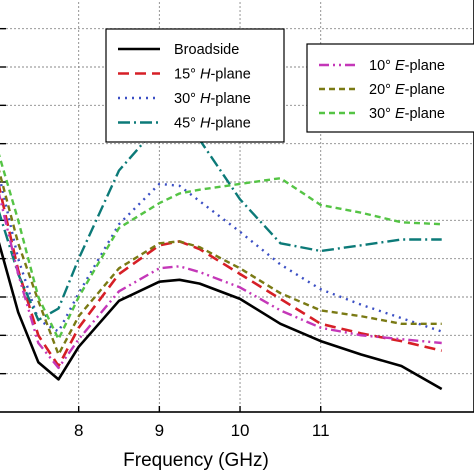 The height and width of the screenshot is (474, 474). What do you see at coordinates (78, 430) in the screenshot?
I see `x-tick-label: 8` at bounding box center [78, 430].